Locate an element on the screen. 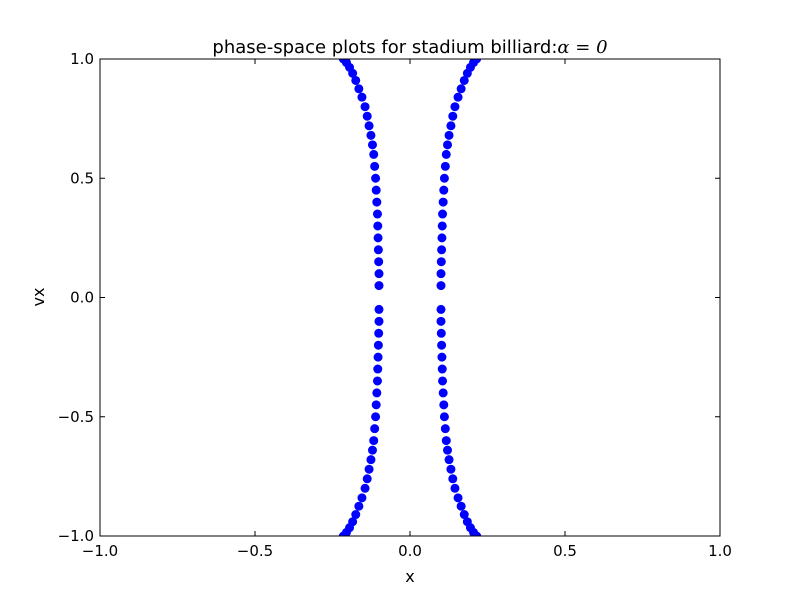 The height and width of the screenshot is (596, 800). chart-title-math: α = 0 is located at coordinates (582, 47).